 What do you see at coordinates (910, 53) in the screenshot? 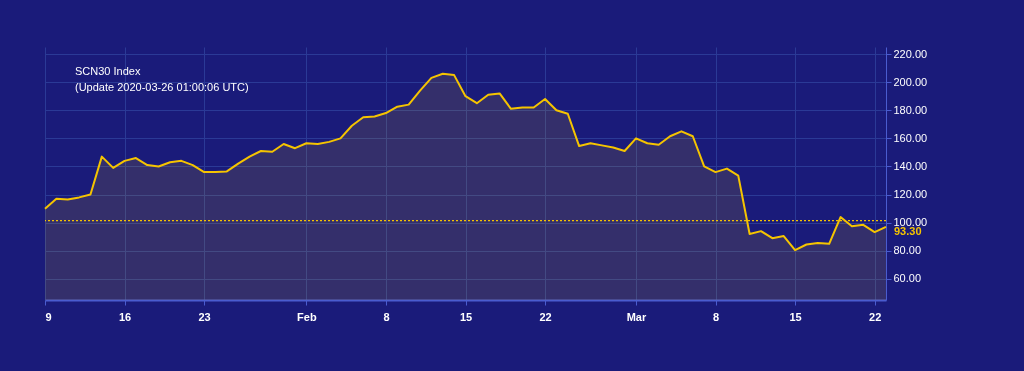
I see `y-tick-label: 220.00` at bounding box center [910, 53].